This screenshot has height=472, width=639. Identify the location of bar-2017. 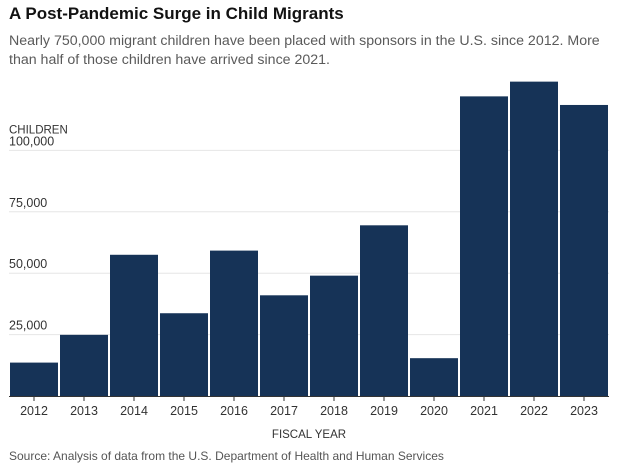
(284, 345).